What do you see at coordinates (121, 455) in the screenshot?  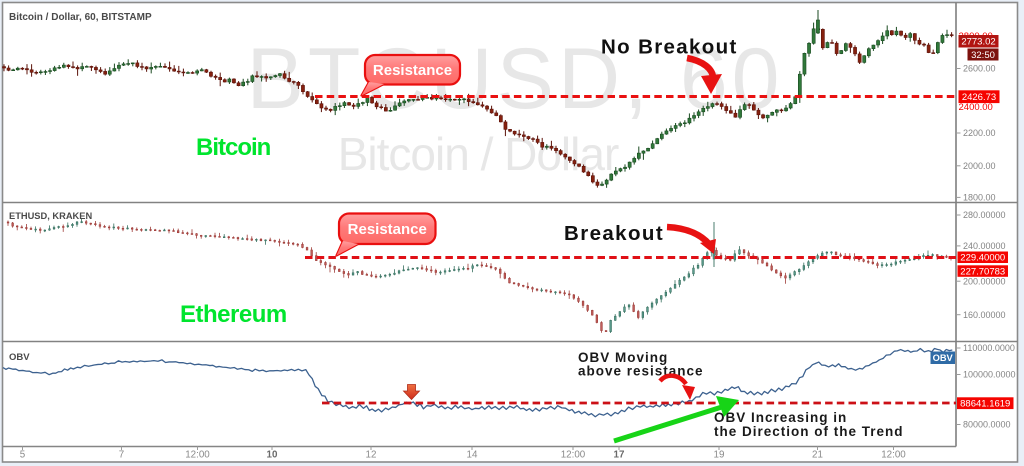 I see `svg-text: 7` at bounding box center [121, 455].